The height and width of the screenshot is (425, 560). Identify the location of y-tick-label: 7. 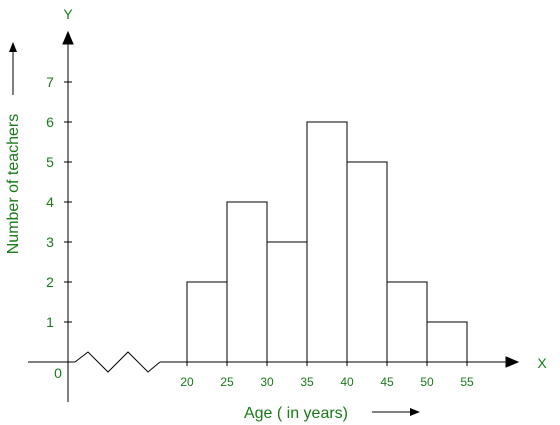
(50, 82).